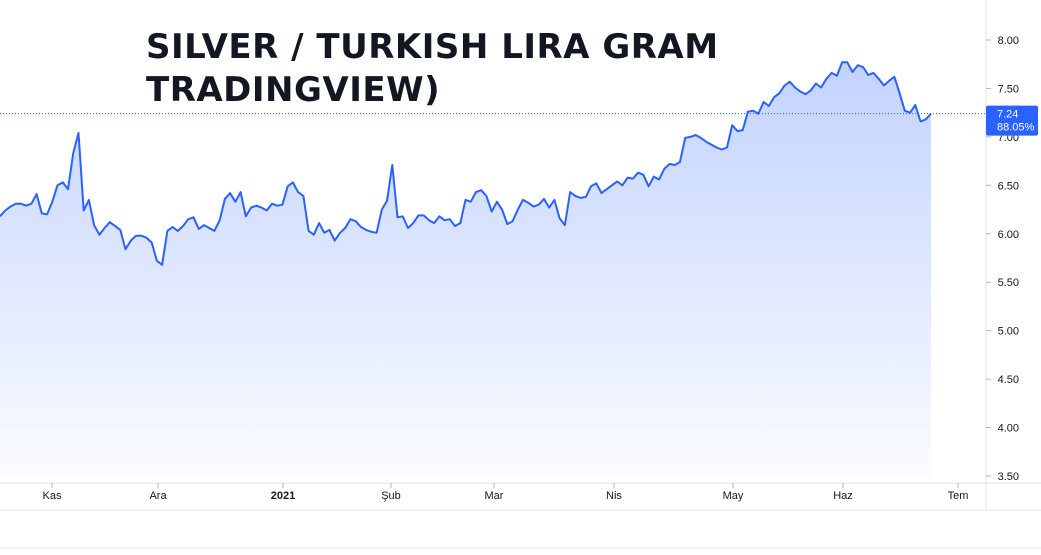  What do you see at coordinates (614, 496) in the screenshot?
I see `x-tick-label: Nis` at bounding box center [614, 496].